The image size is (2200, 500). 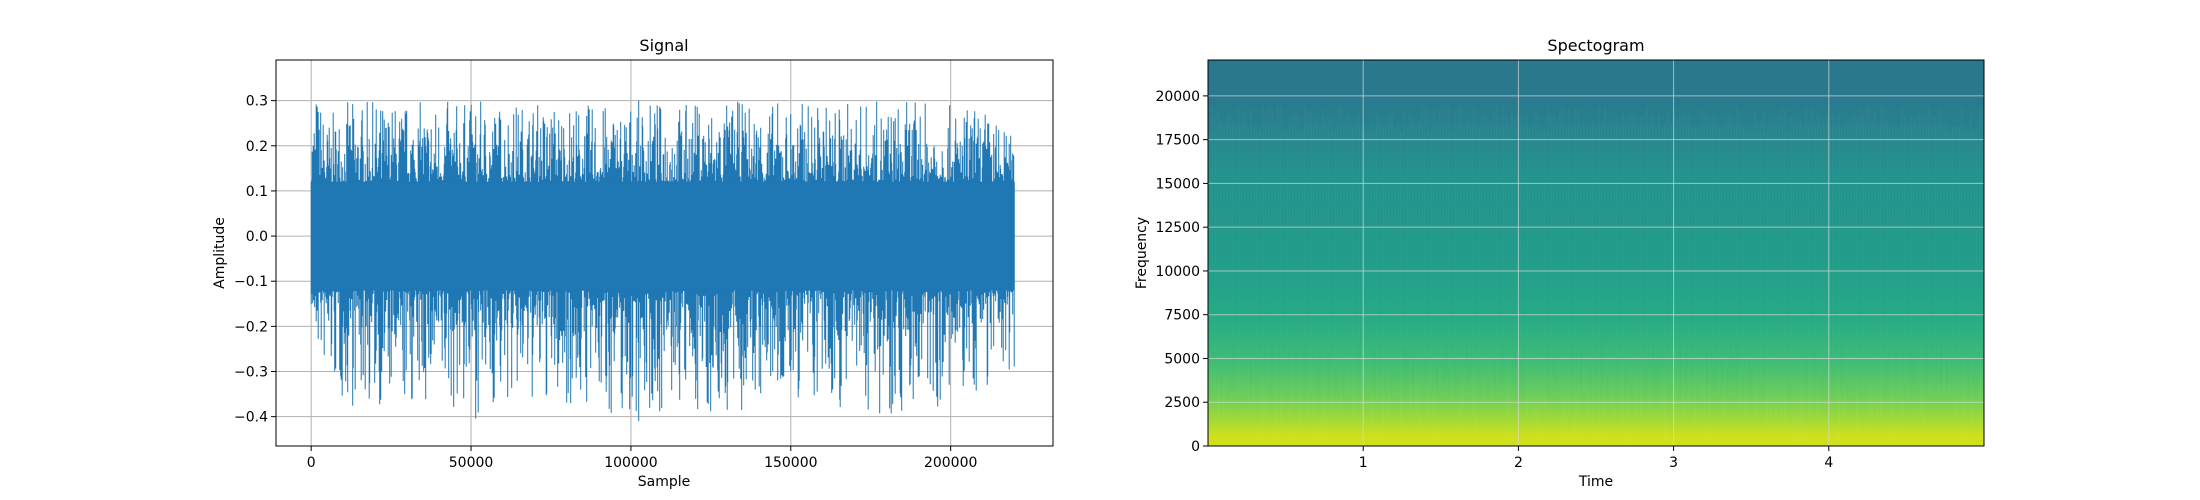 What do you see at coordinates (950, 463) in the screenshot?
I see `signal-x-tick-label: 200000` at bounding box center [950, 463].